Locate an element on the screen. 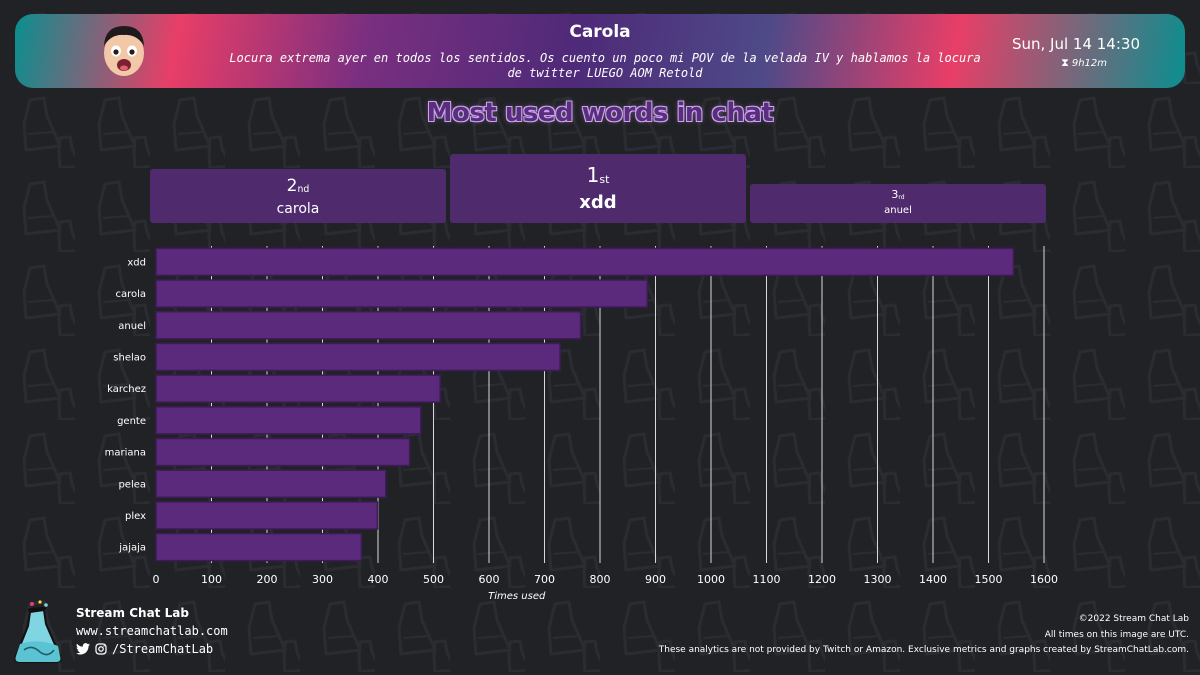 The width and height of the screenshot is (1200, 675). podium-third: 3rd anuel is located at coordinates (898, 203).